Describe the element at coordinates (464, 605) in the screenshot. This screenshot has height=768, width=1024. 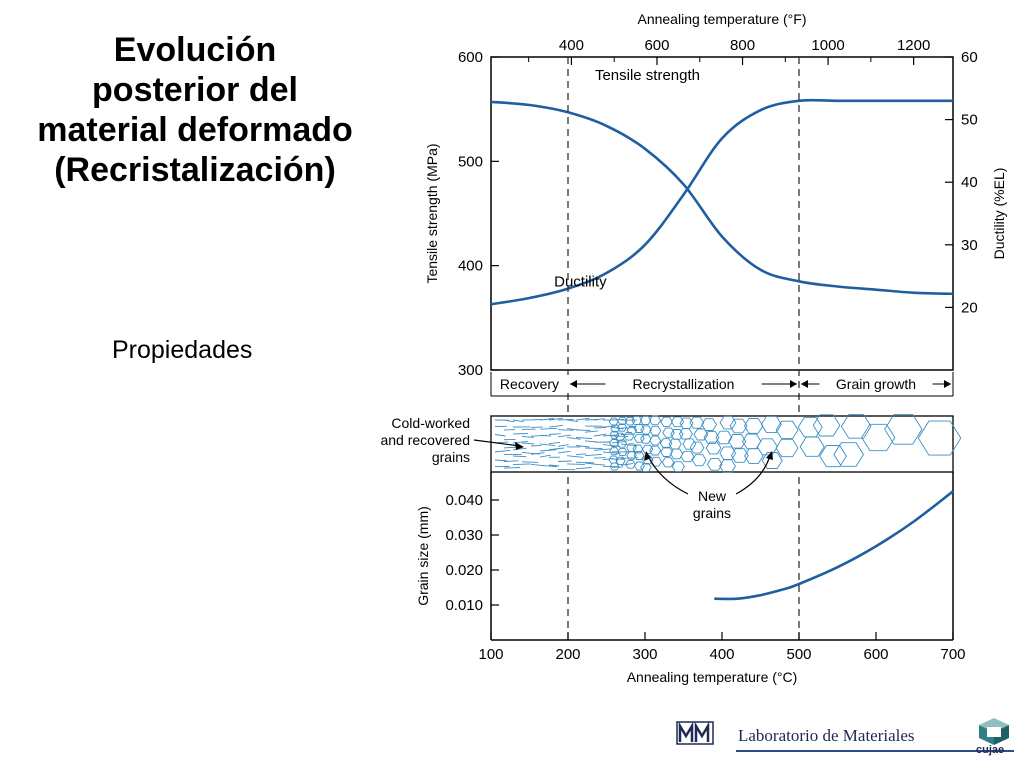
I see `grain-y-tick-label: 0.010` at that location.